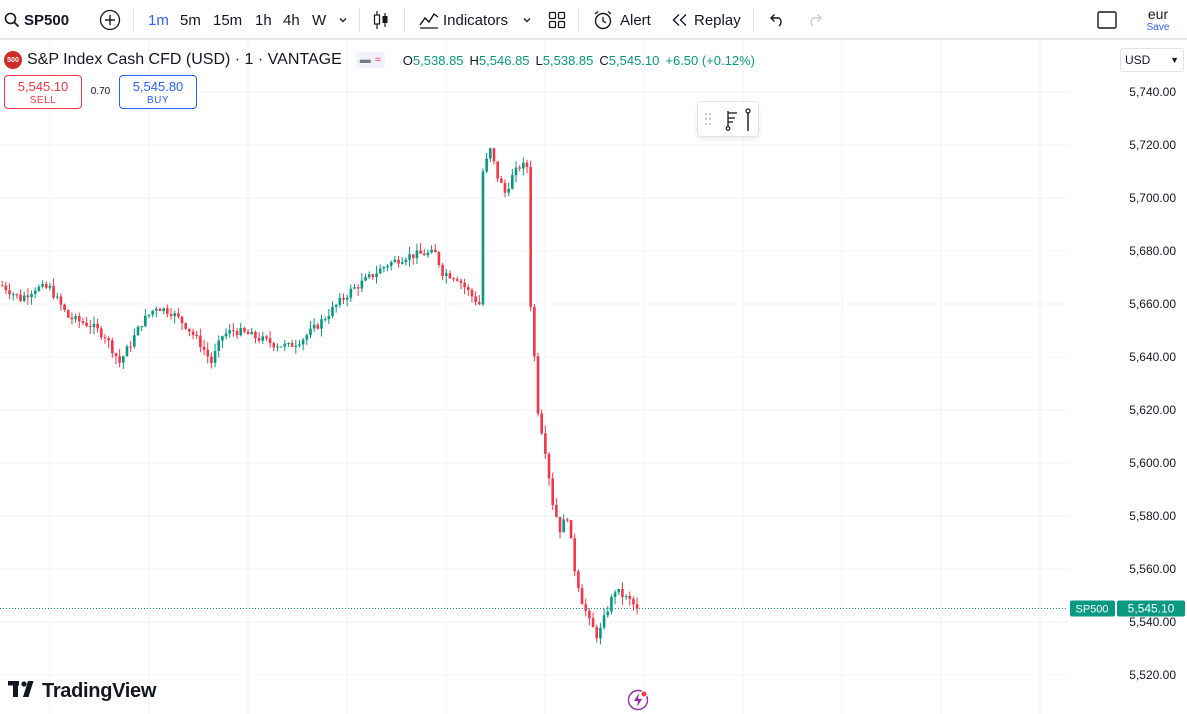 This screenshot has width=1187, height=714. I want to click on hide-legend-button: ▬, so click(365, 60).